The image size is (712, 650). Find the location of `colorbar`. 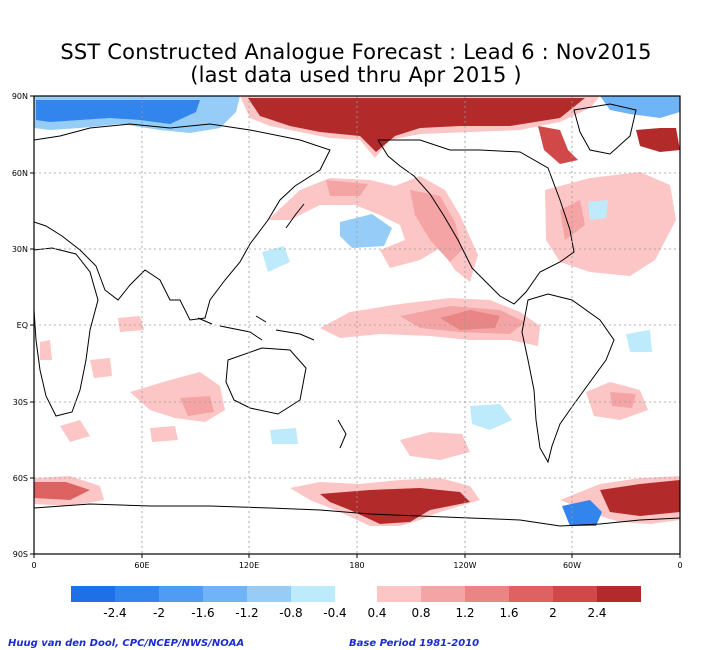

colorbar is located at coordinates (356, 594).